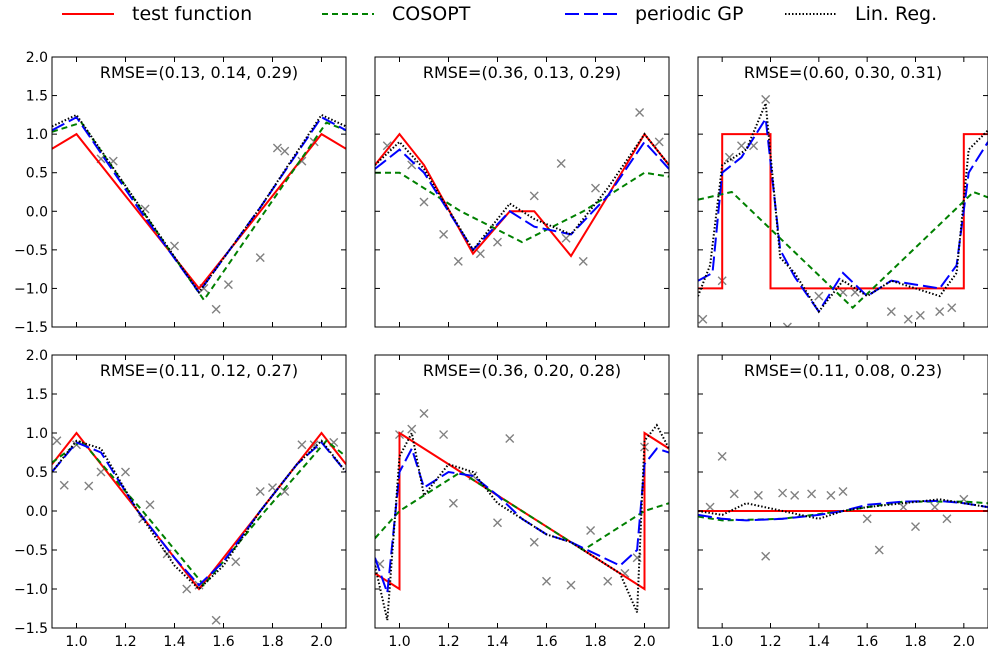 The width and height of the screenshot is (988, 649). Describe the element at coordinates (819, 641) in the screenshot. I see `x-tick-label: 1.4` at that location.